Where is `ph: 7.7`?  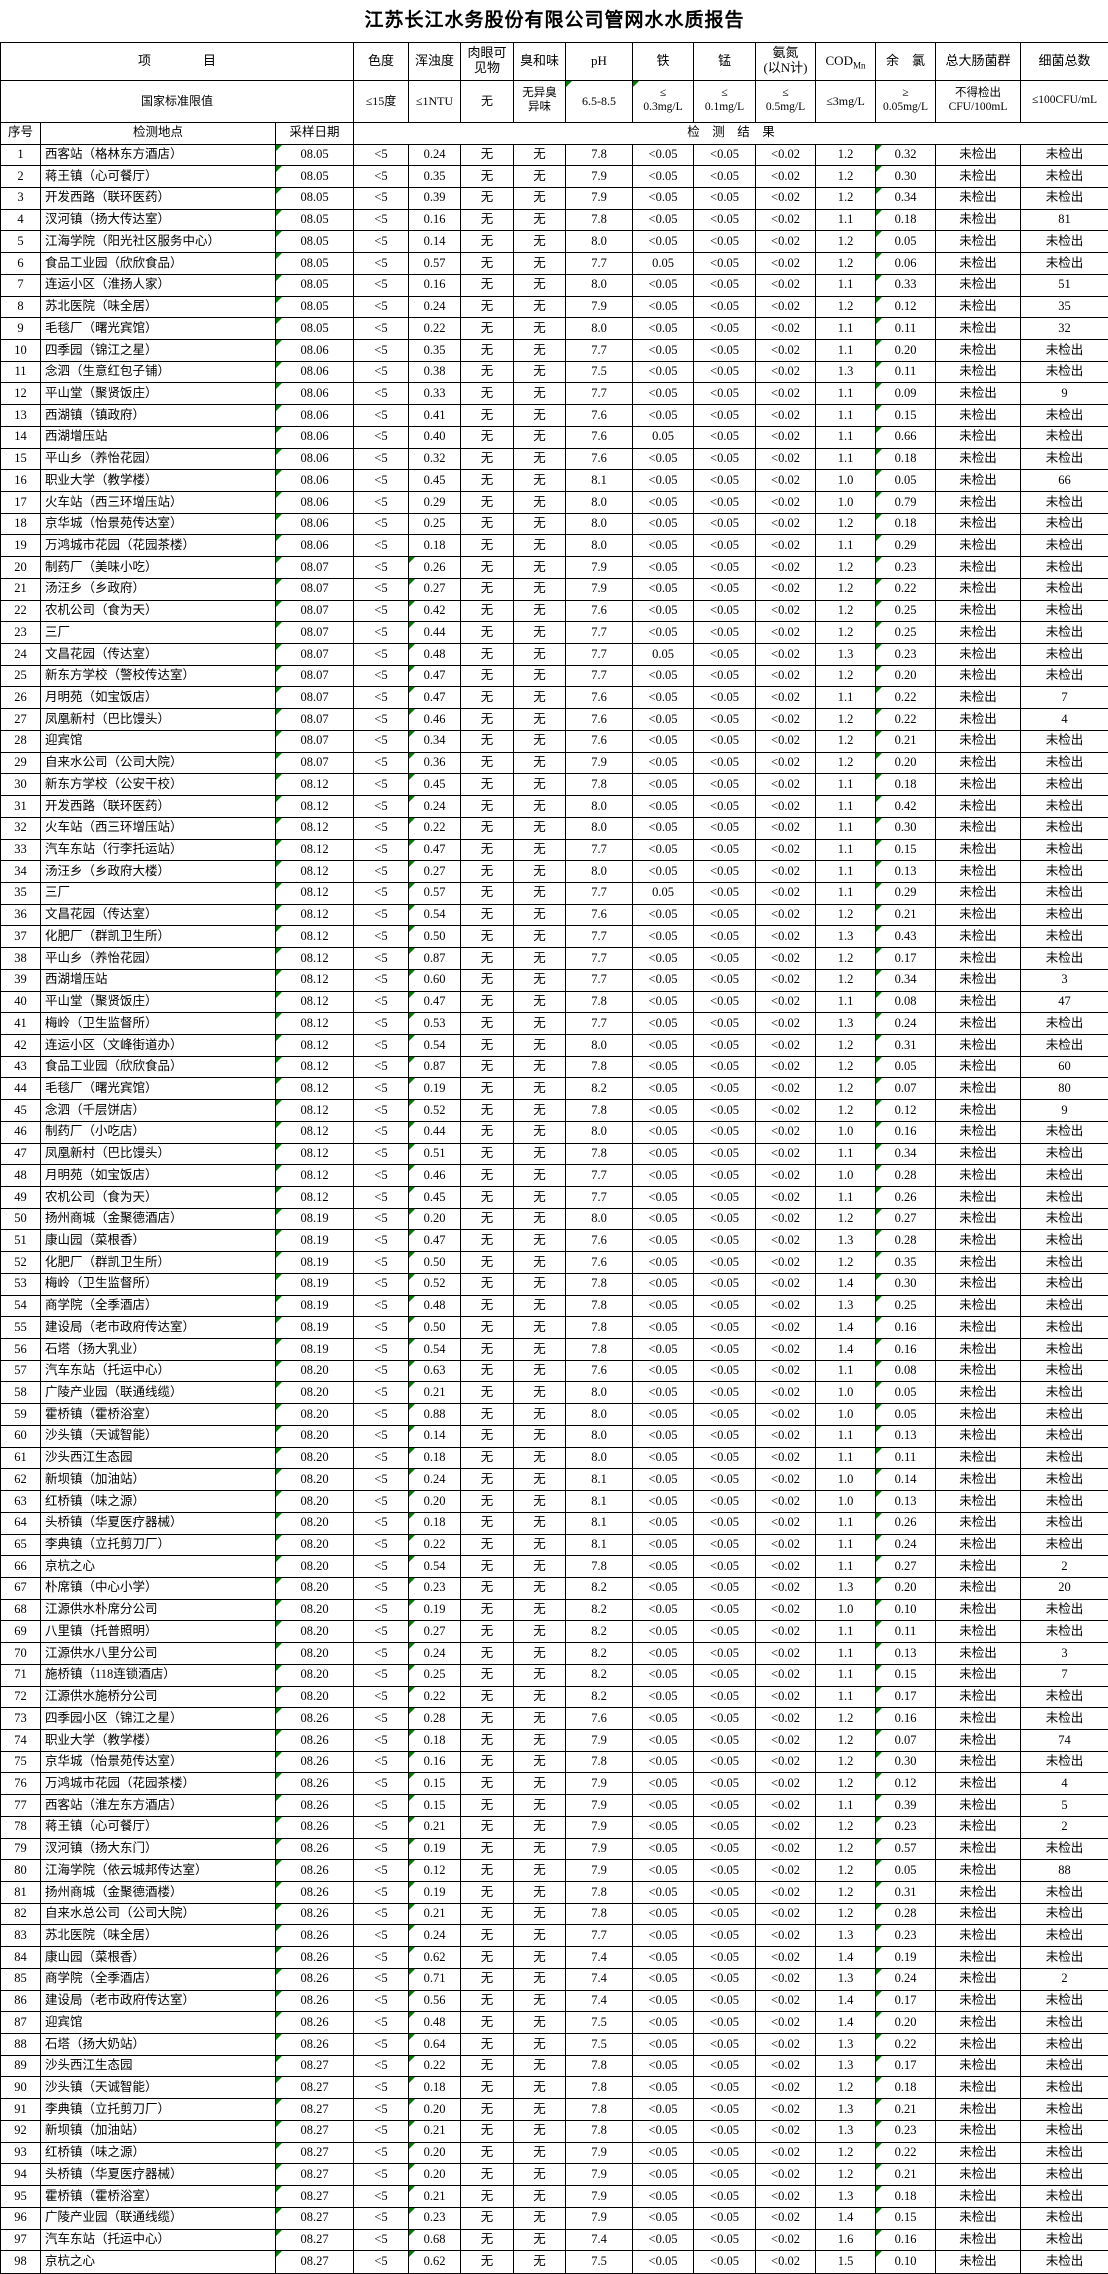
ph: 7.7 is located at coordinates (599, 676).